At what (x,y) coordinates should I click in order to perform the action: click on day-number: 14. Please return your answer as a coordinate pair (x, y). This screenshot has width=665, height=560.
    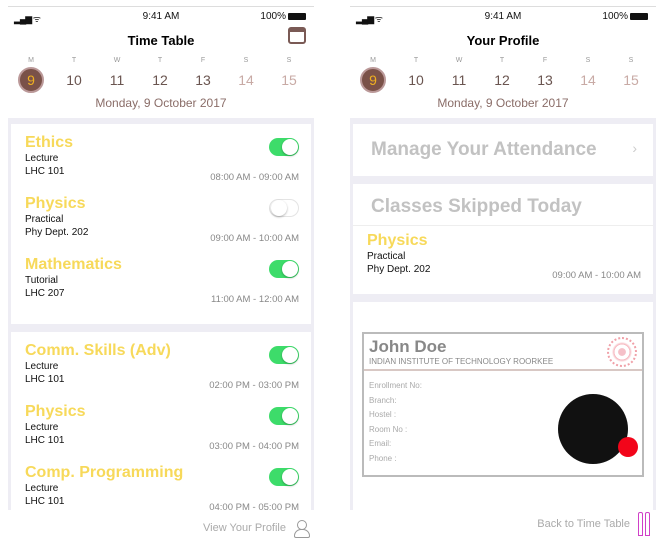
    Looking at the image, I should click on (588, 80).